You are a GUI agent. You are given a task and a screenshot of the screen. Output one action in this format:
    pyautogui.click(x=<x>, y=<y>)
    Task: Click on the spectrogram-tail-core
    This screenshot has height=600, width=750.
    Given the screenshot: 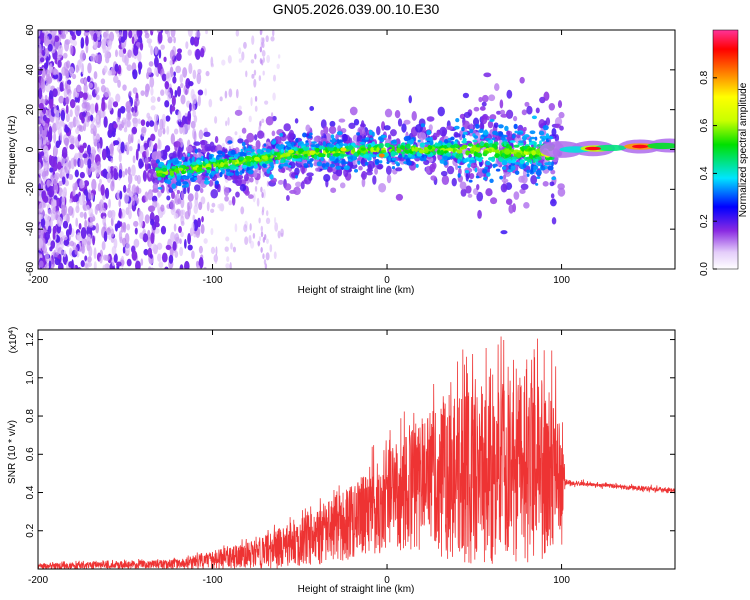 What is the action you would take?
    pyautogui.click(x=610, y=148)
    